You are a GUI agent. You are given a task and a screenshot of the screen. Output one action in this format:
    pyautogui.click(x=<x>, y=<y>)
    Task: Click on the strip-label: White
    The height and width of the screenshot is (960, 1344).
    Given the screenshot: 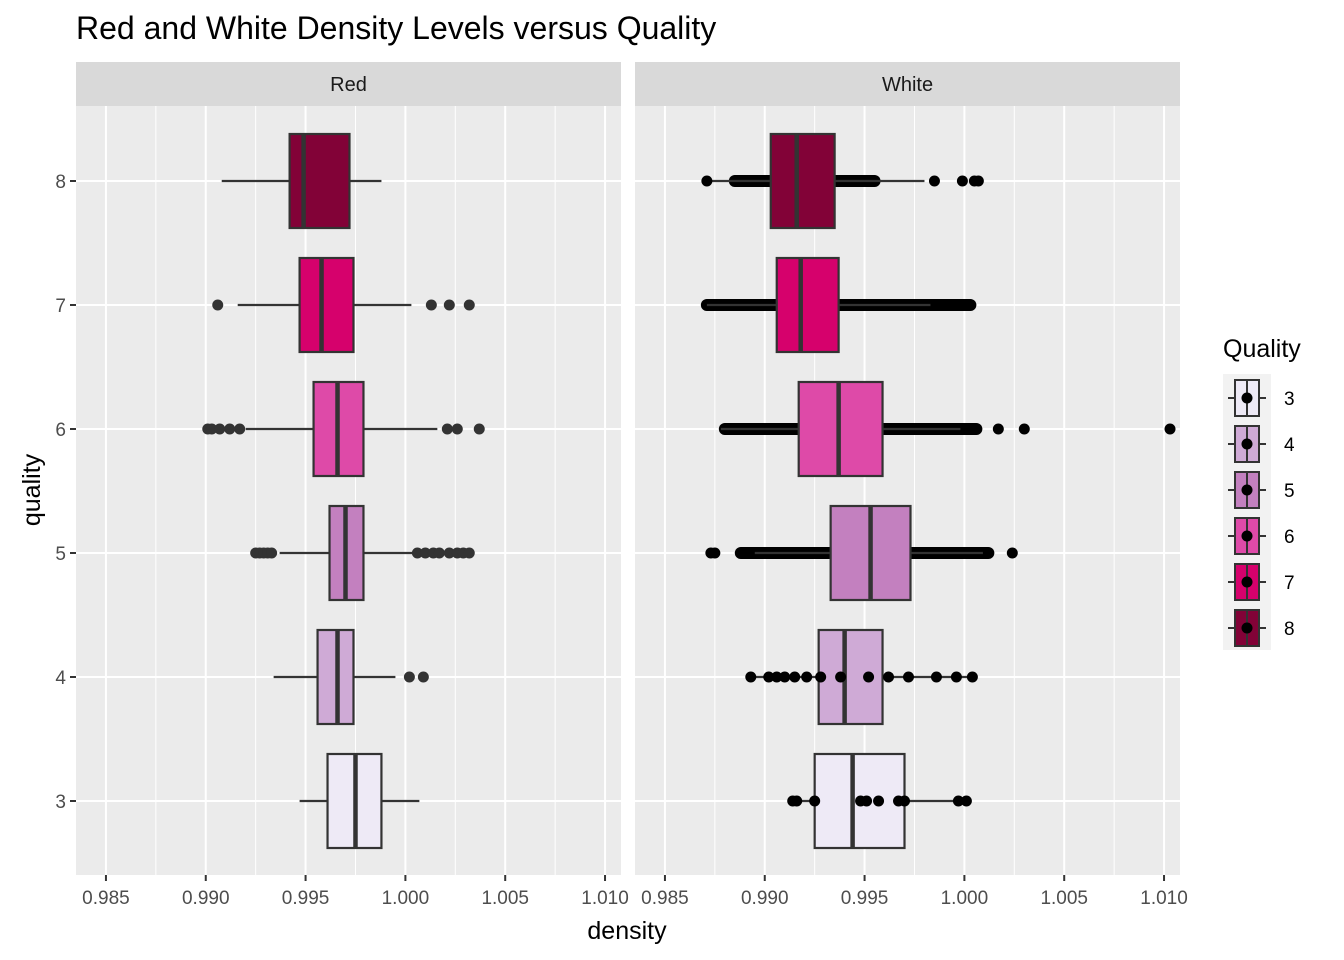 What is the action you would take?
    pyautogui.click(x=907, y=85)
    